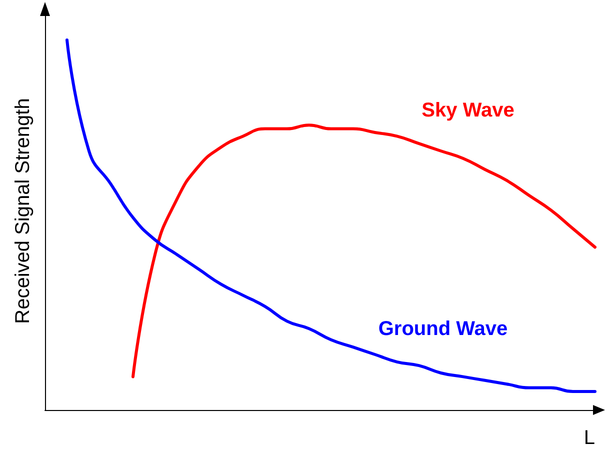  What do you see at coordinates (589, 438) in the screenshot?
I see `x-axis-title: L` at bounding box center [589, 438].